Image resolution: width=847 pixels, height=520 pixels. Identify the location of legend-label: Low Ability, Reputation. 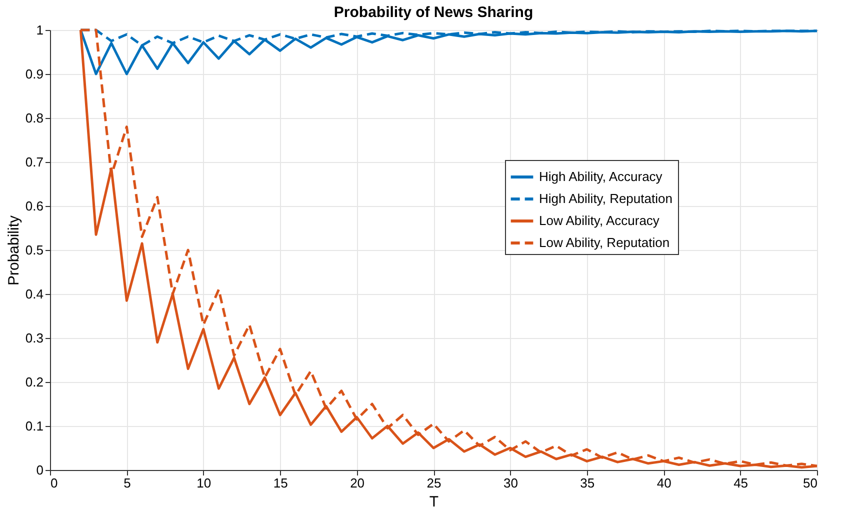
(604, 242).